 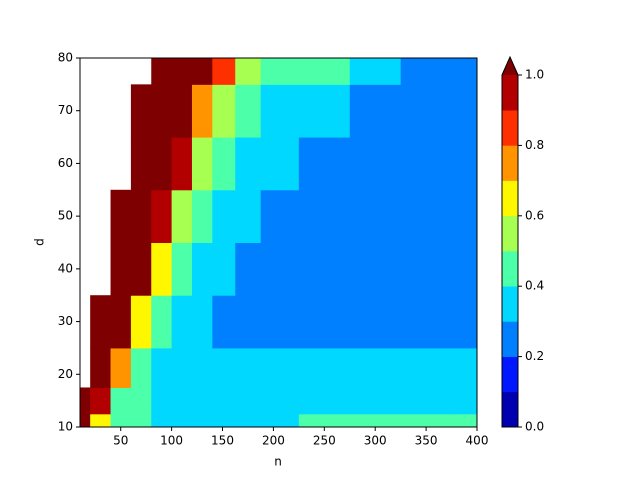 I want to click on x-tick-label: 300, so click(x=375, y=441).